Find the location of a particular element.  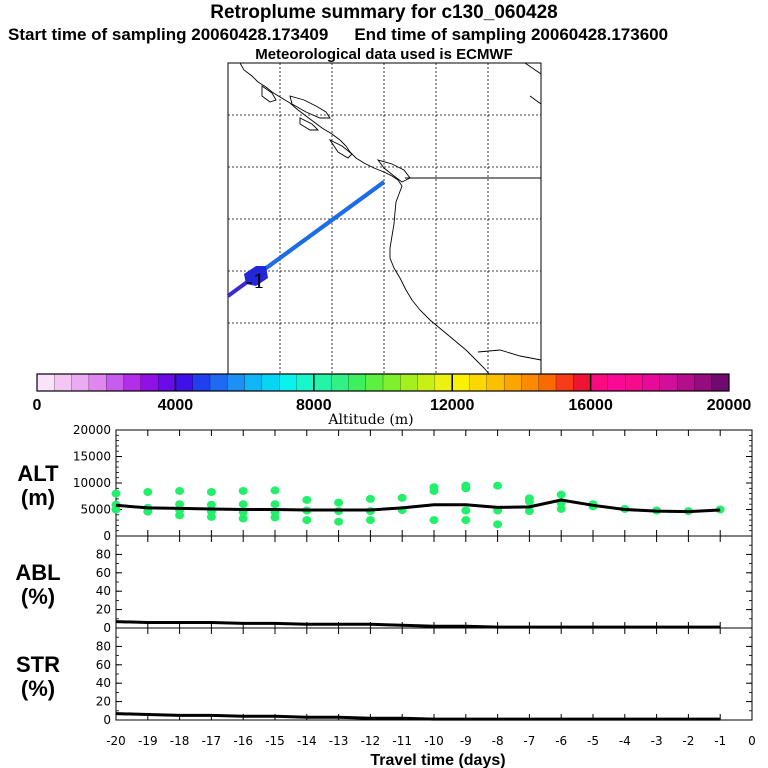

x-tick-label: -18 is located at coordinates (180, 741).